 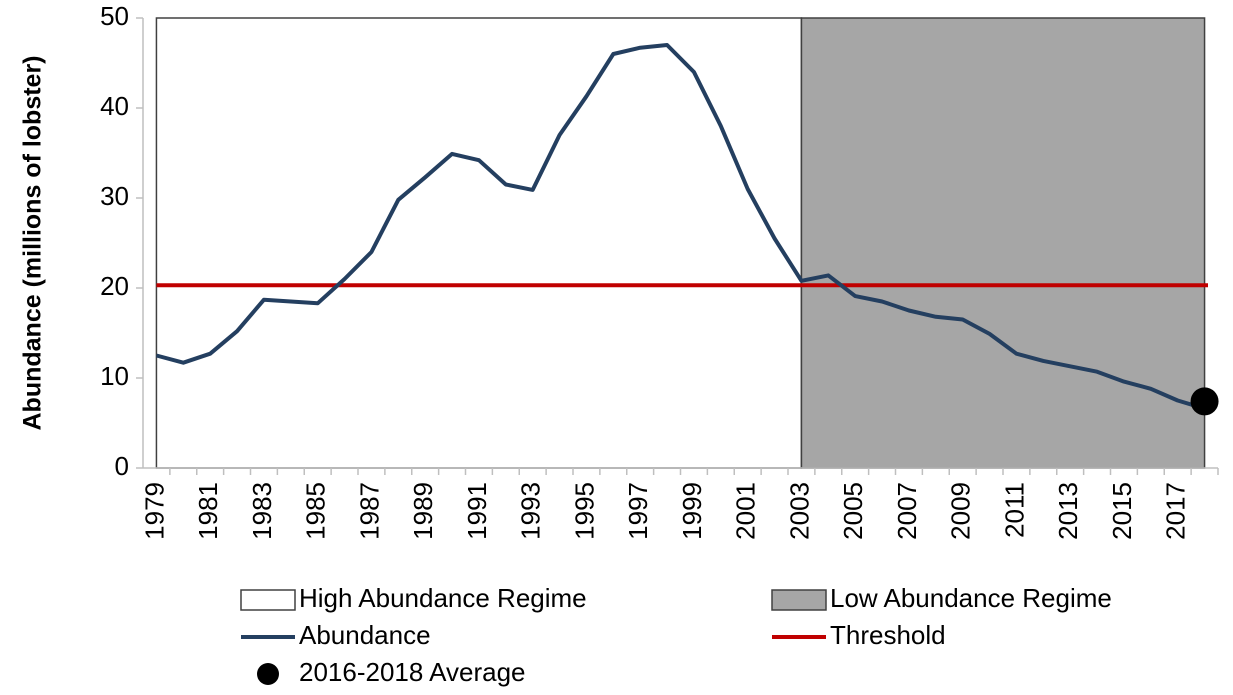 I want to click on y-tick-label: 50, so click(x=114, y=16).